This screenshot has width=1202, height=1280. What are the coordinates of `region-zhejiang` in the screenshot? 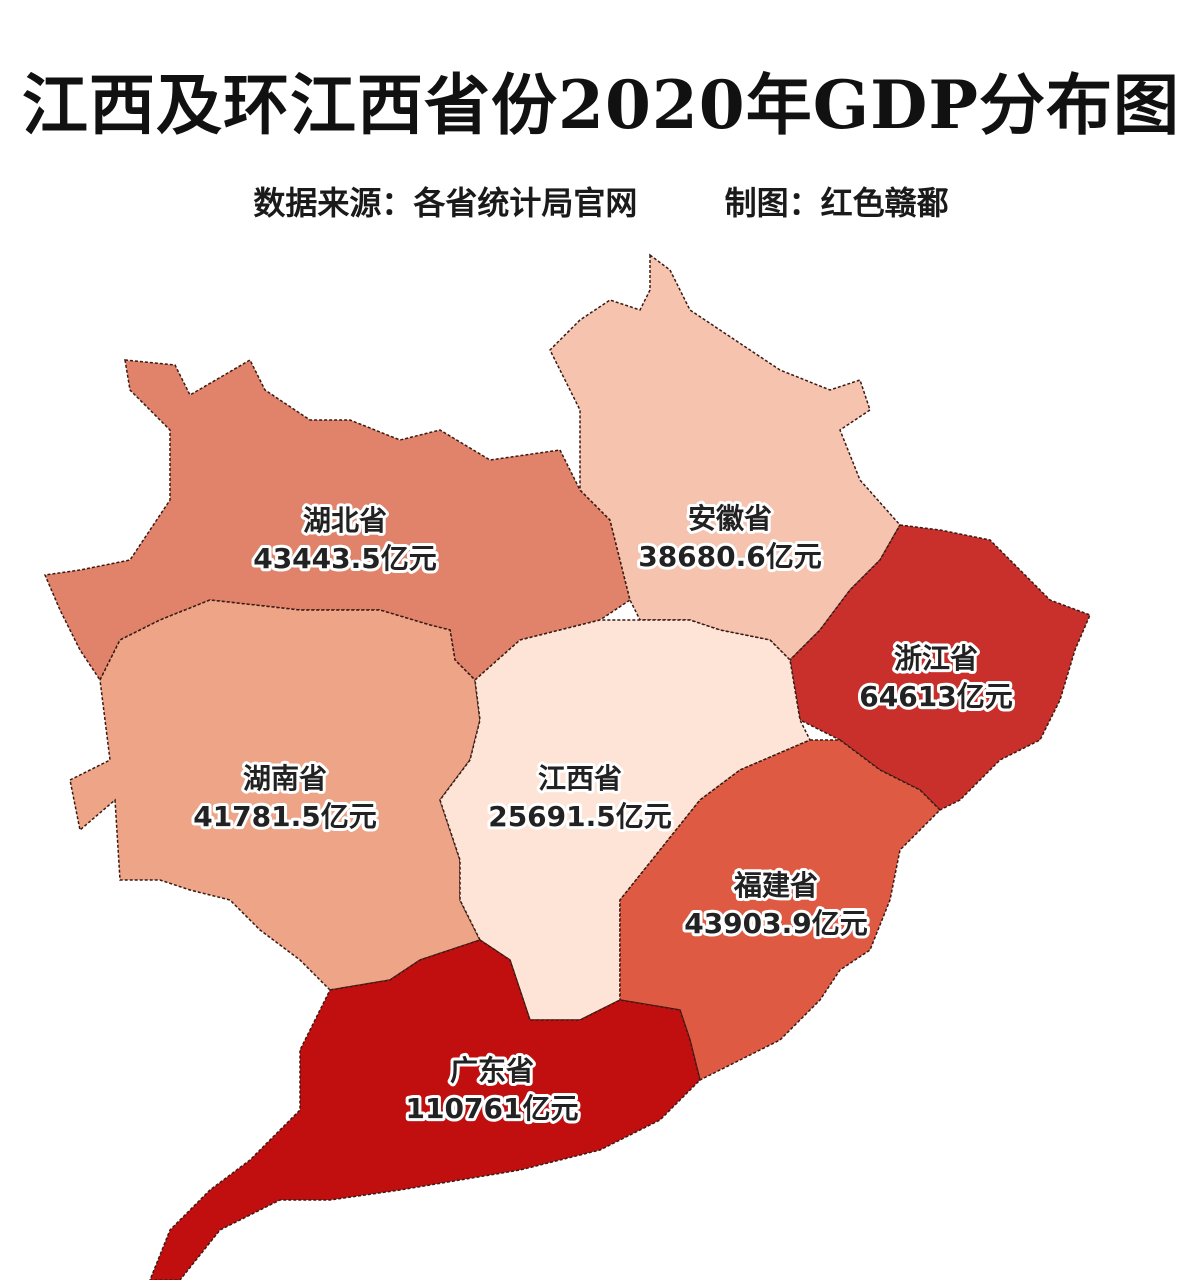 It's located at (940, 667).